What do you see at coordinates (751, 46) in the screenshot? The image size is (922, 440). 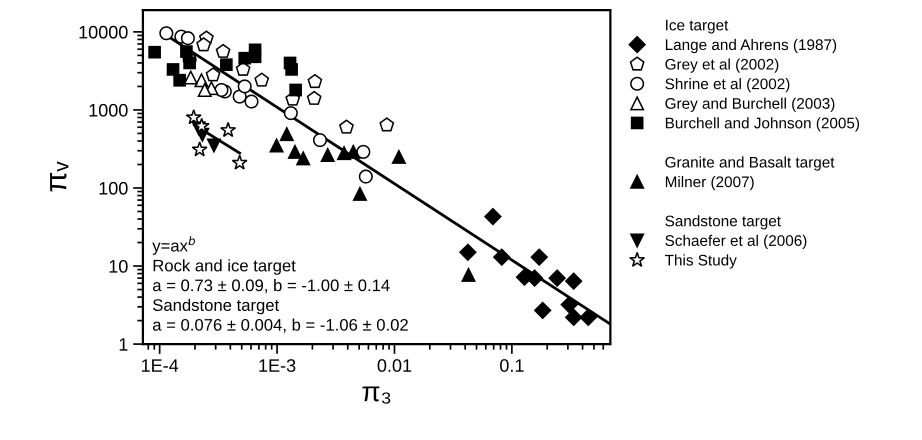 I see `legend-label: Lange and Ahrens (1987)` at bounding box center [751, 46].